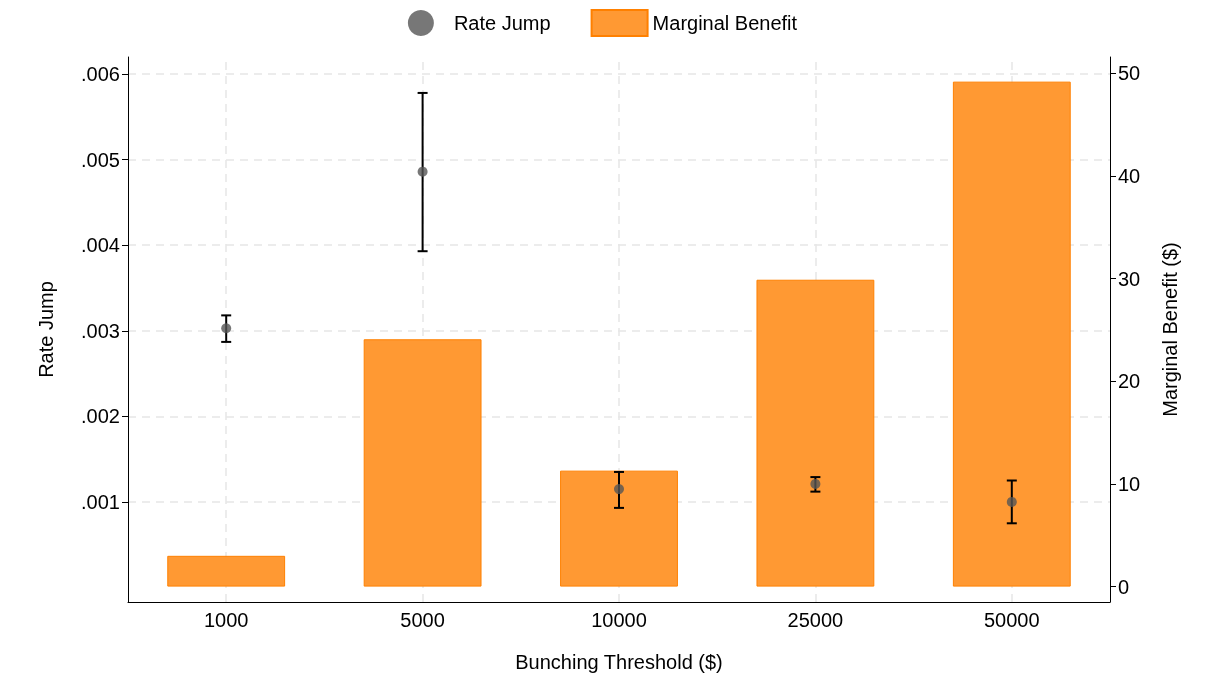  I want to click on y2-tick-label: 40, so click(1129, 176).